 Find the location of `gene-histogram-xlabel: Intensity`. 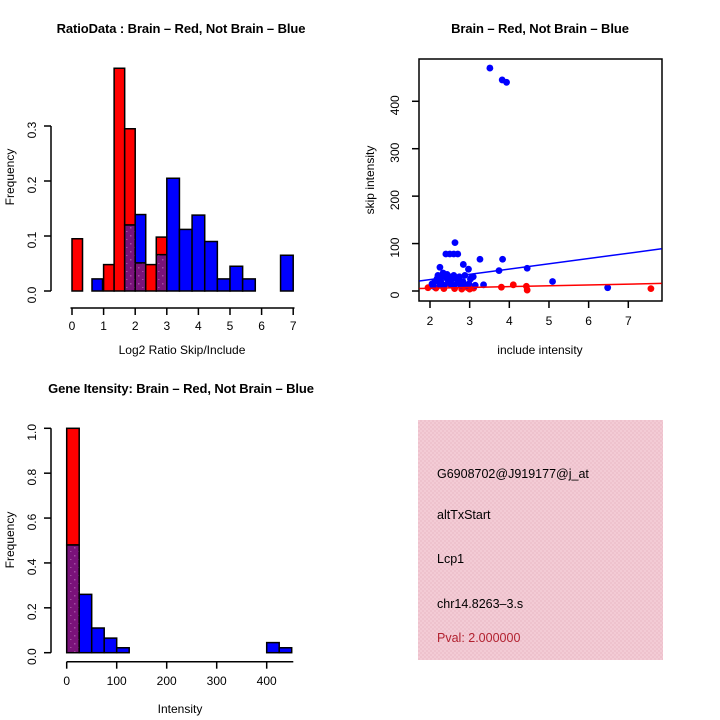

gene-histogram-xlabel: Intensity is located at coordinates (180, 709).